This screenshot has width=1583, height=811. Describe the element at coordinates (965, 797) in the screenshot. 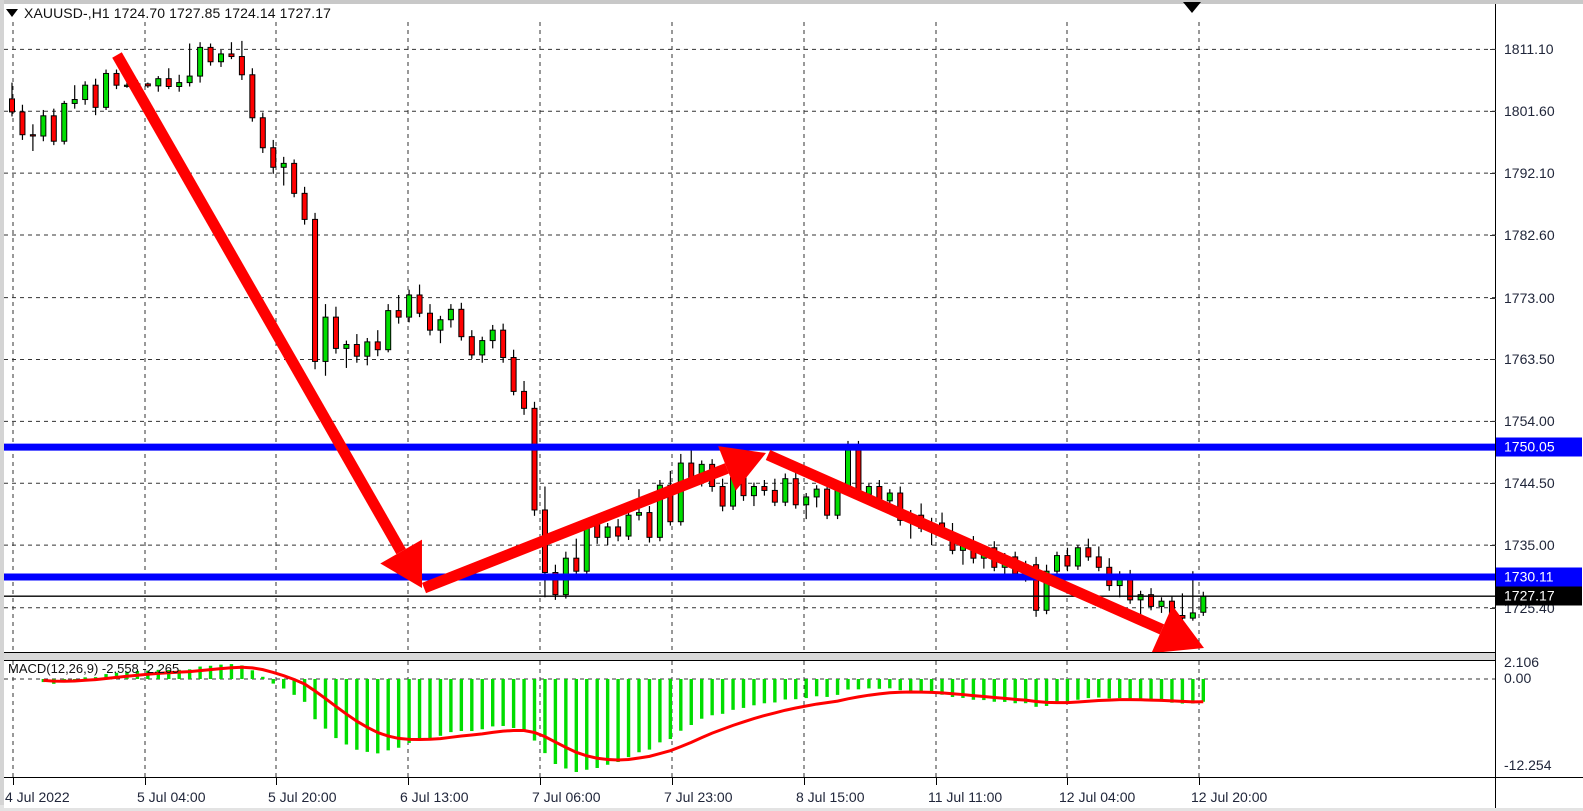

I see `time-label: 11 Jul 11:00` at that location.